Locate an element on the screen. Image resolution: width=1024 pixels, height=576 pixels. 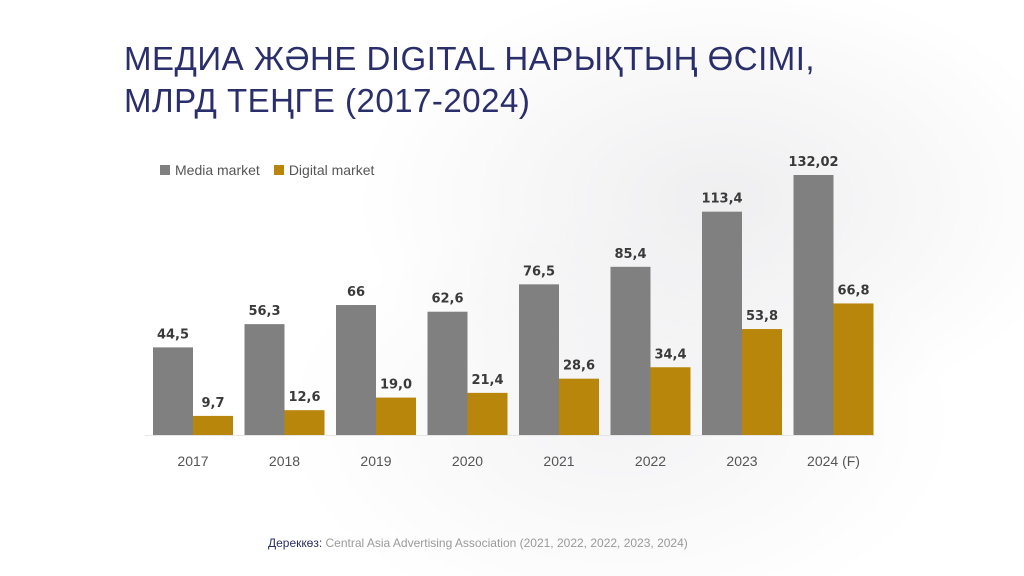
data-label-digital-6: 53,8 is located at coordinates (762, 316).